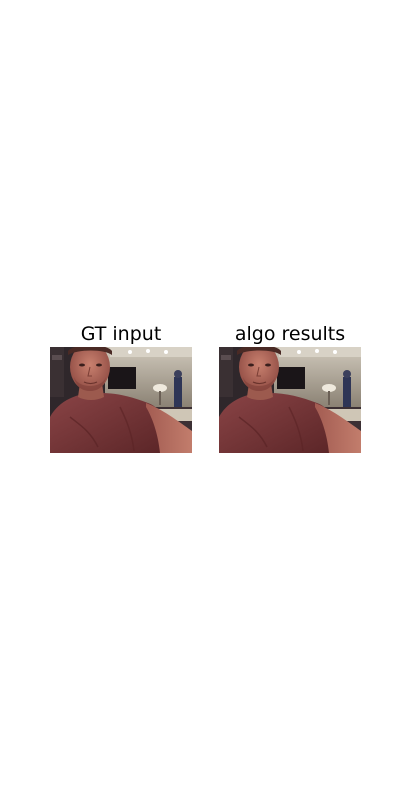 The width and height of the screenshot is (400, 800). Describe the element at coordinates (121, 400) in the screenshot. I see `gt-input-photo` at that location.